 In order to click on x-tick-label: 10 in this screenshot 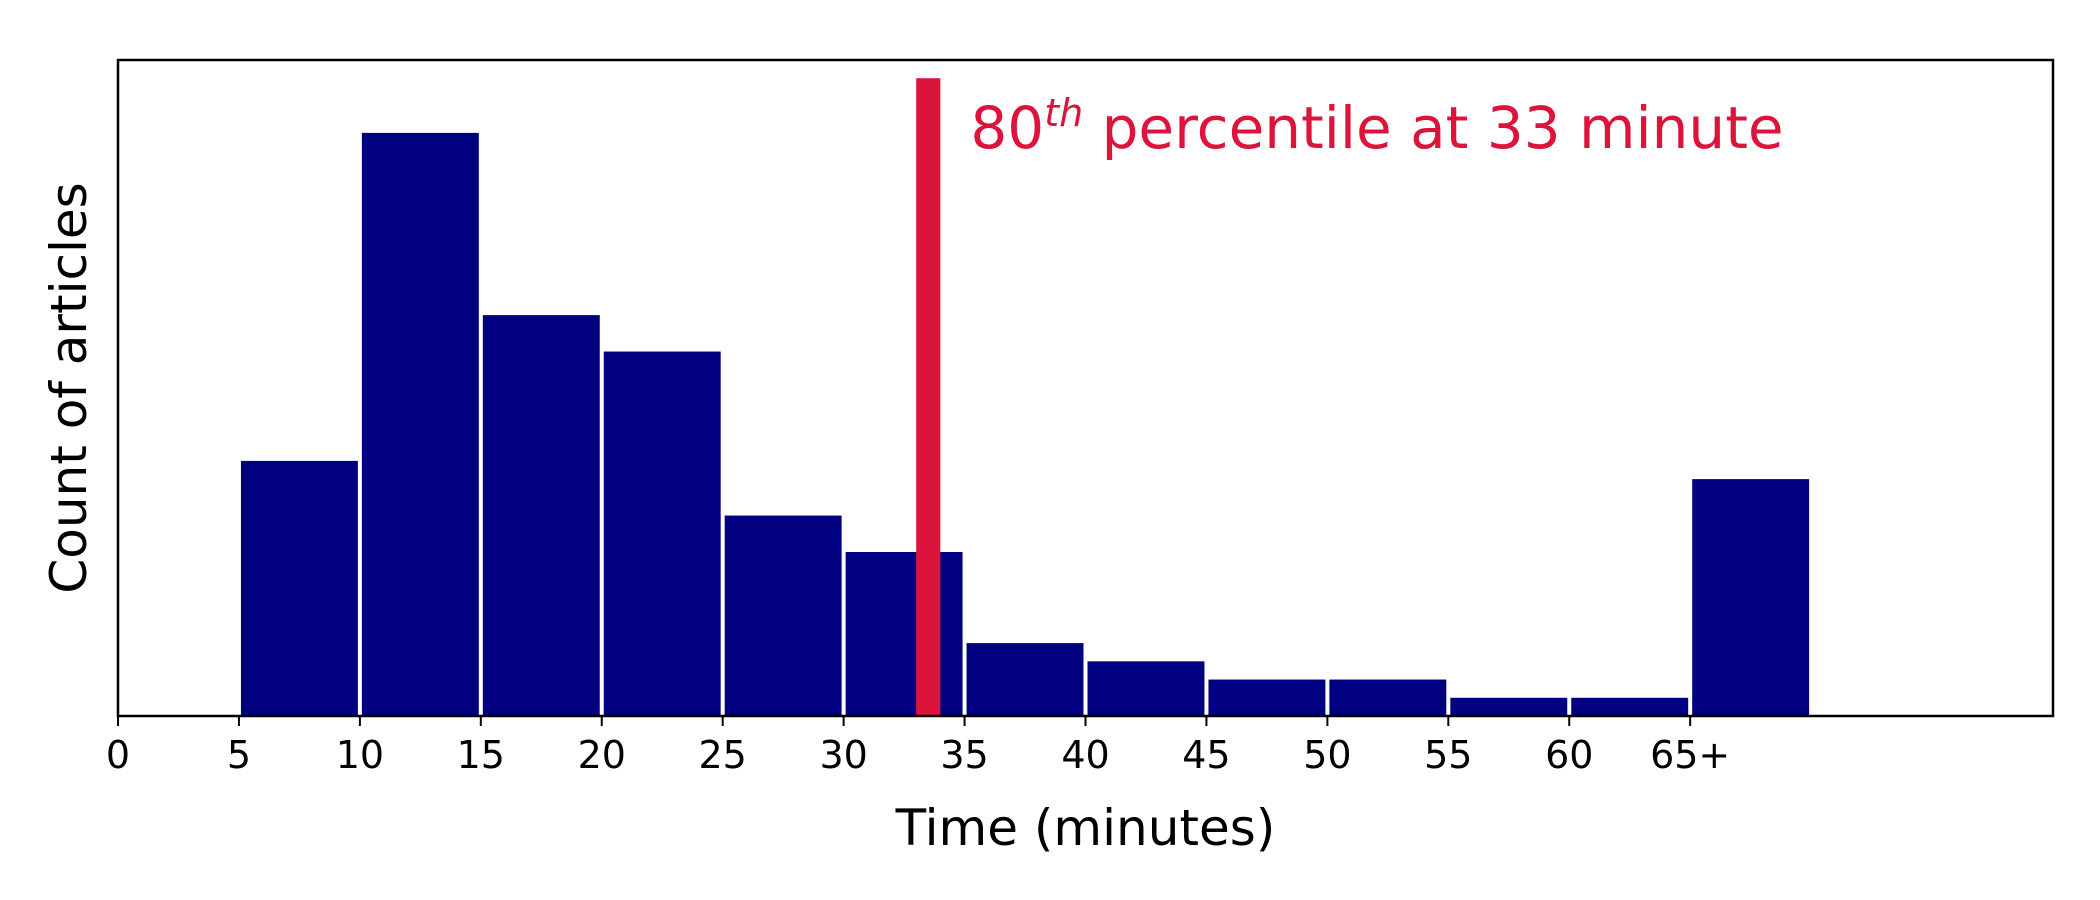, I will do `click(360, 755)`.